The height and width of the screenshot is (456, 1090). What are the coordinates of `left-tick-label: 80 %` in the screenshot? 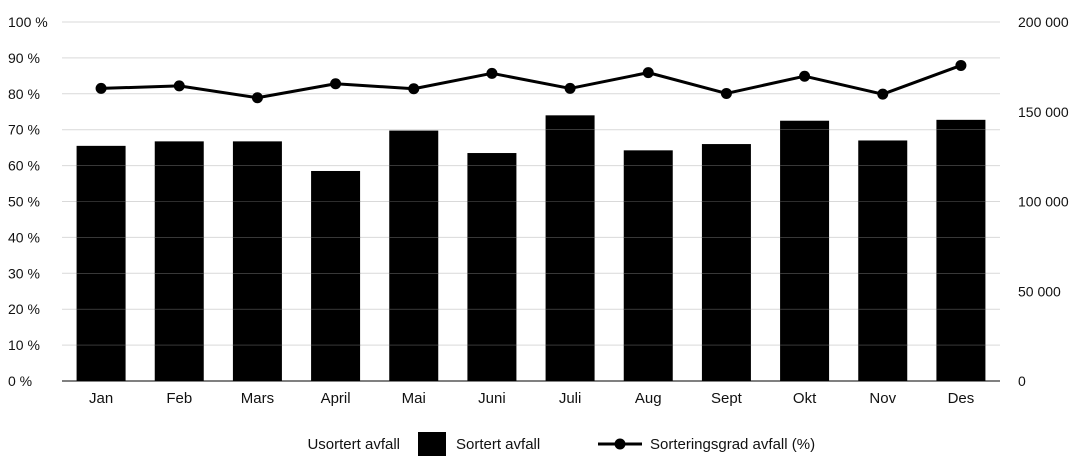 It's located at (24, 94).